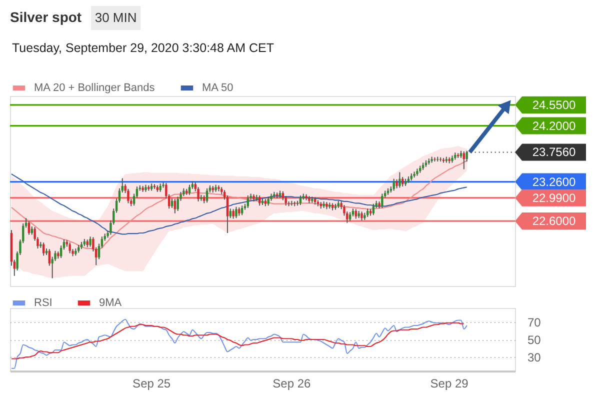 The image size is (594, 400). What do you see at coordinates (535, 323) in the screenshot?
I see `y-tick-label: 70` at bounding box center [535, 323].